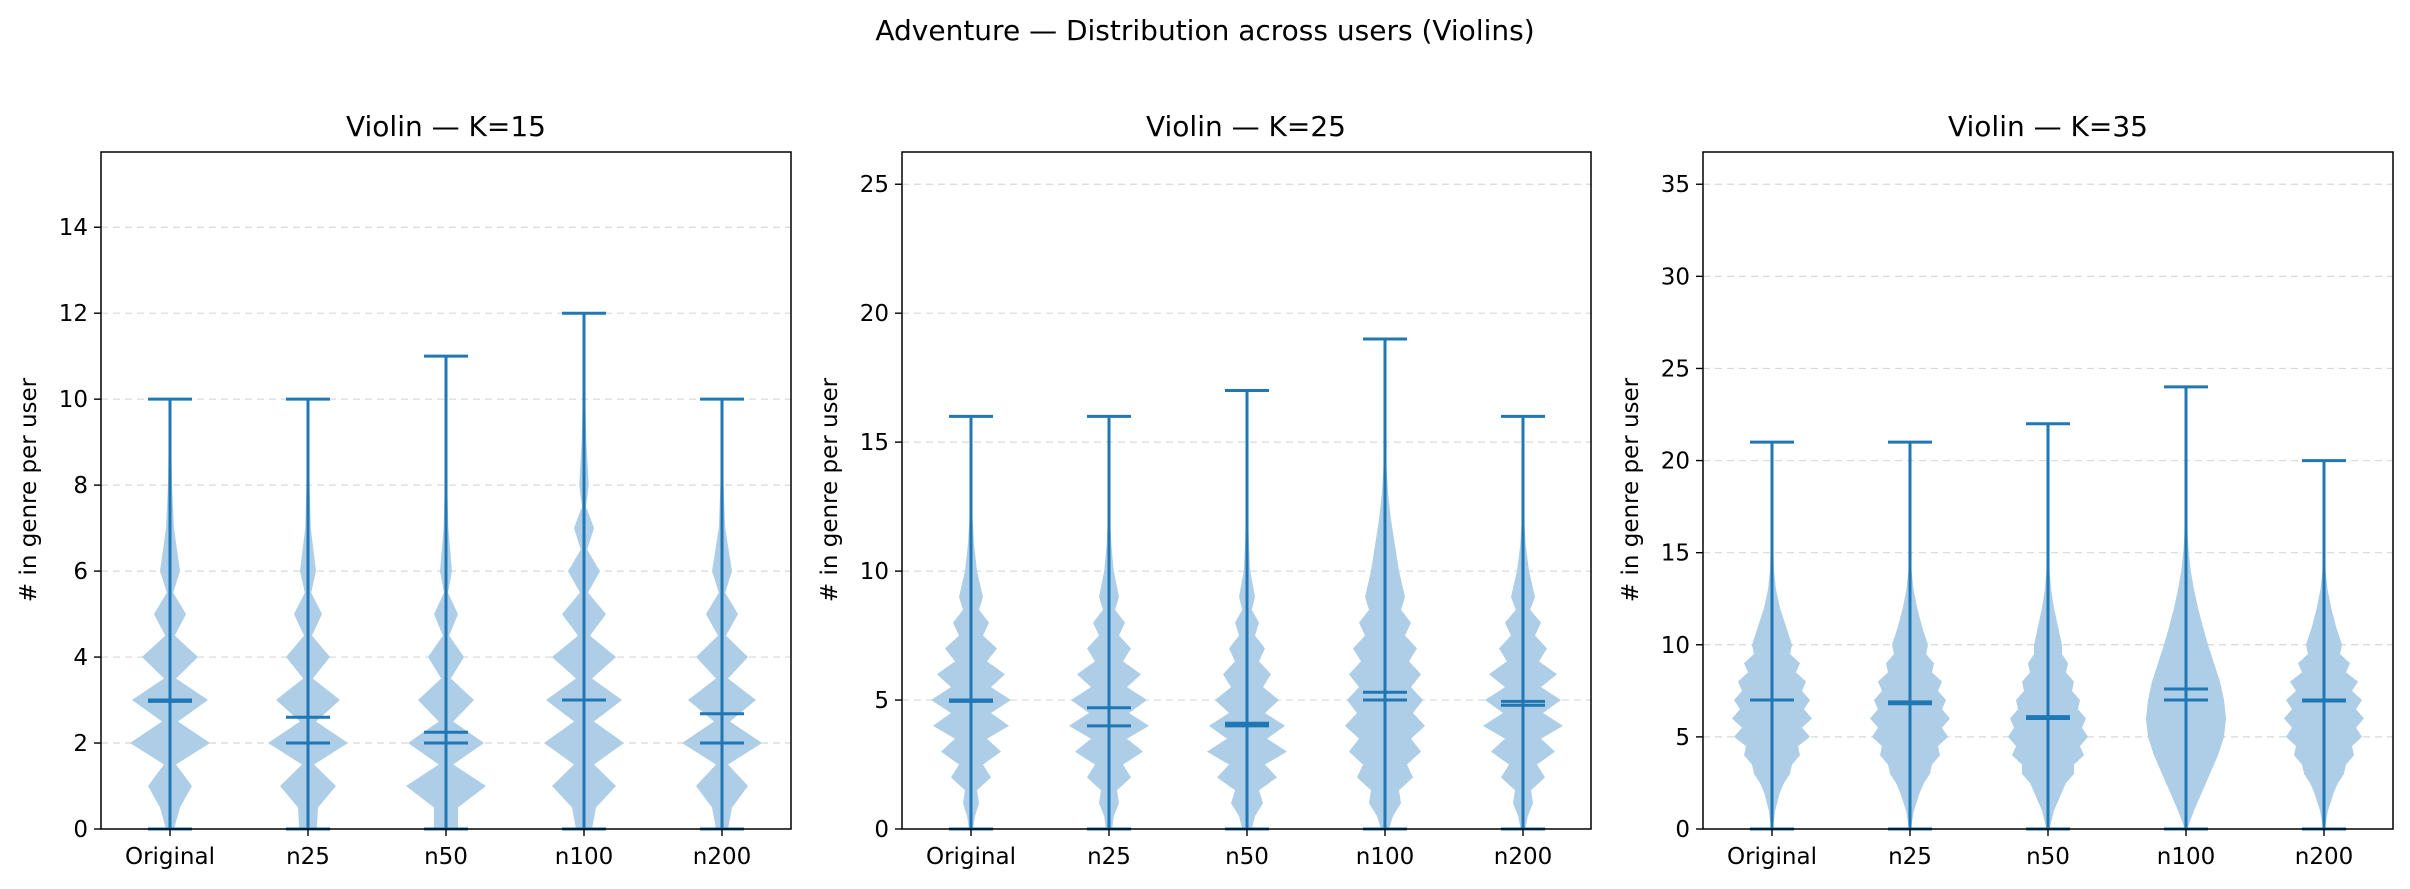 This screenshot has height=889, width=2410. What do you see at coordinates (80, 572) in the screenshot?
I see `y-tick-label: 6` at bounding box center [80, 572].